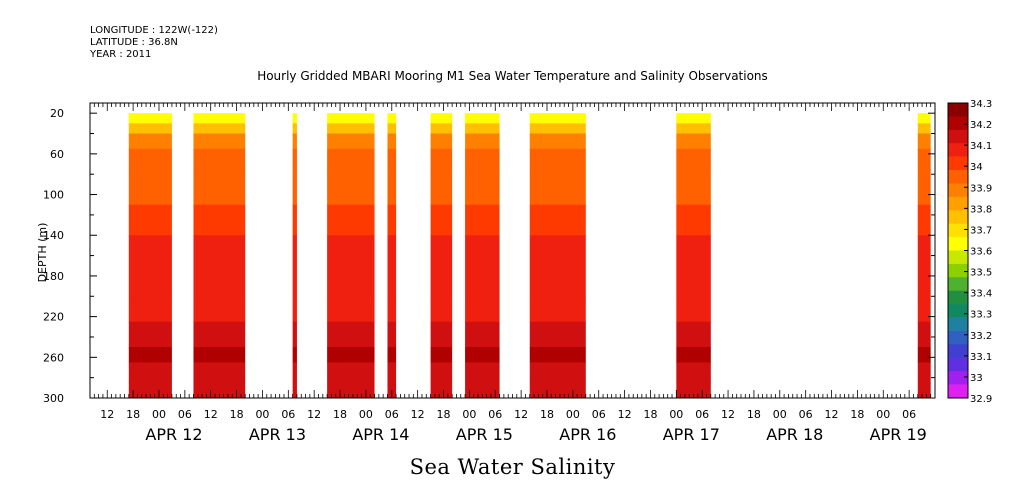 The image size is (1009, 504). What do you see at coordinates (57, 113) in the screenshot?
I see `y-tick-label: 20` at bounding box center [57, 113].